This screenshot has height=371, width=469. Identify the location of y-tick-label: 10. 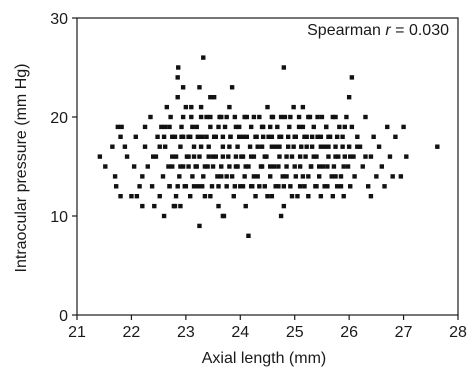
(59, 217).